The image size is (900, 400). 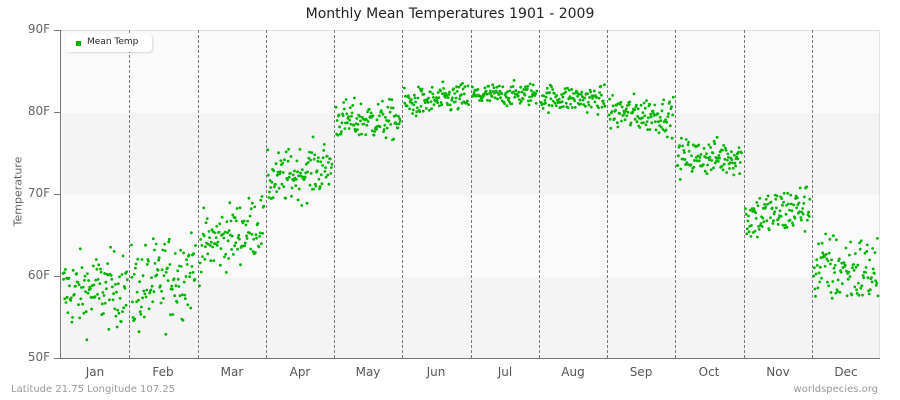 What do you see at coordinates (641, 372) in the screenshot?
I see `x-label-sep: Sep` at bounding box center [641, 372].